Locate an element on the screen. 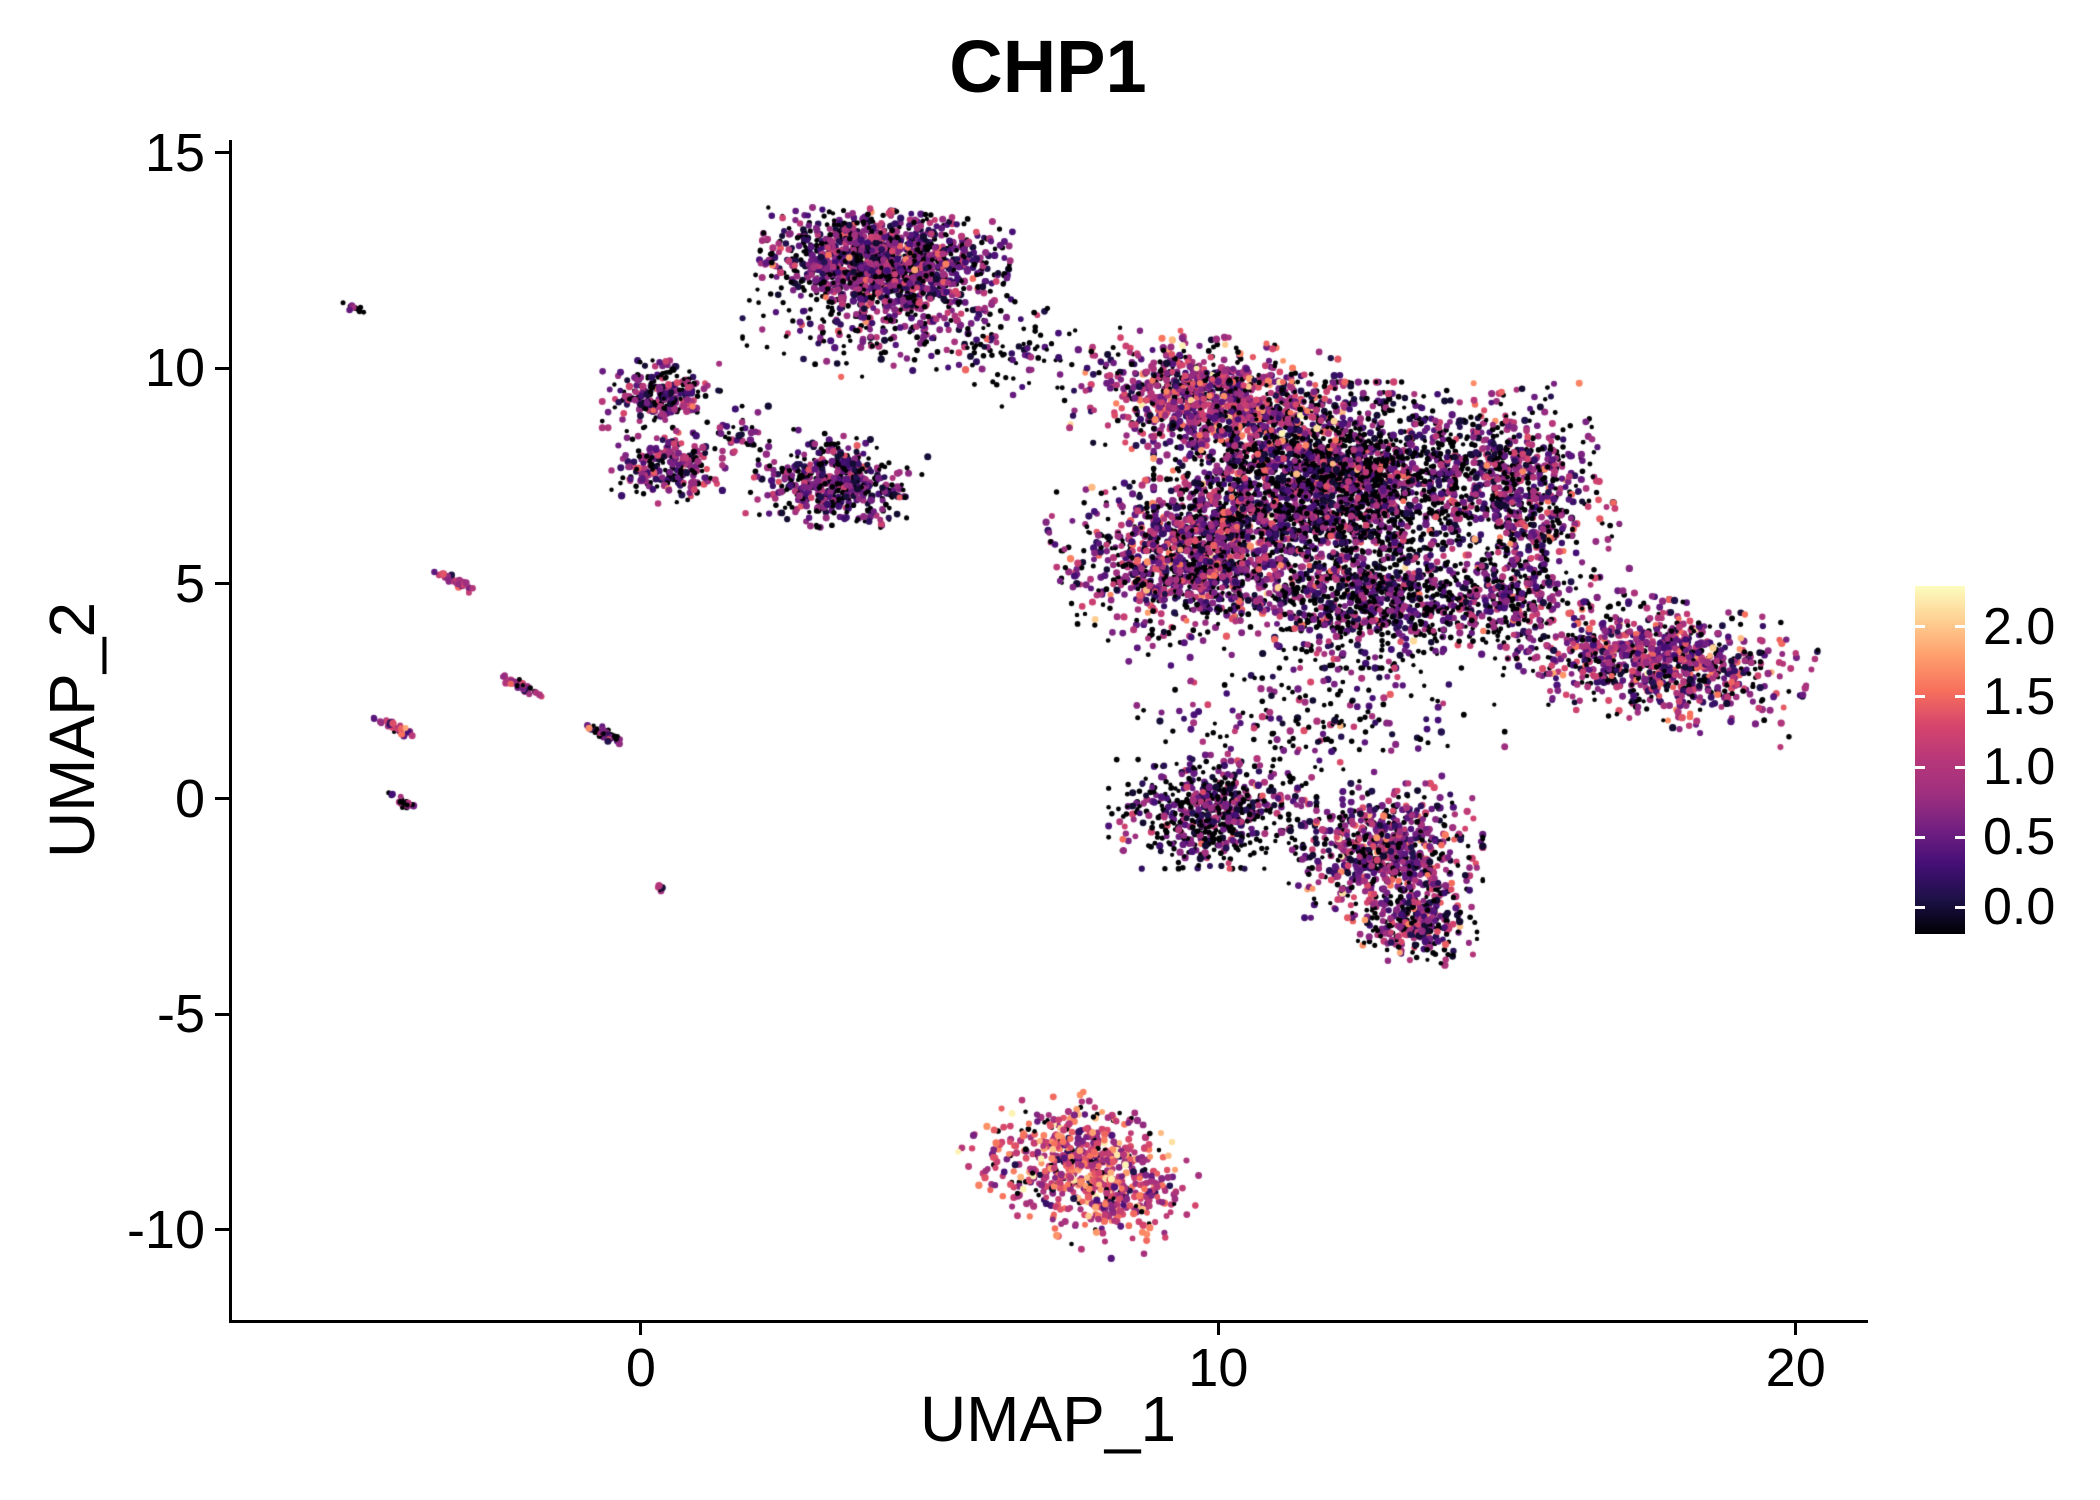 The width and height of the screenshot is (2100, 1500). y-tick-label: 10 is located at coordinates (174, 368).